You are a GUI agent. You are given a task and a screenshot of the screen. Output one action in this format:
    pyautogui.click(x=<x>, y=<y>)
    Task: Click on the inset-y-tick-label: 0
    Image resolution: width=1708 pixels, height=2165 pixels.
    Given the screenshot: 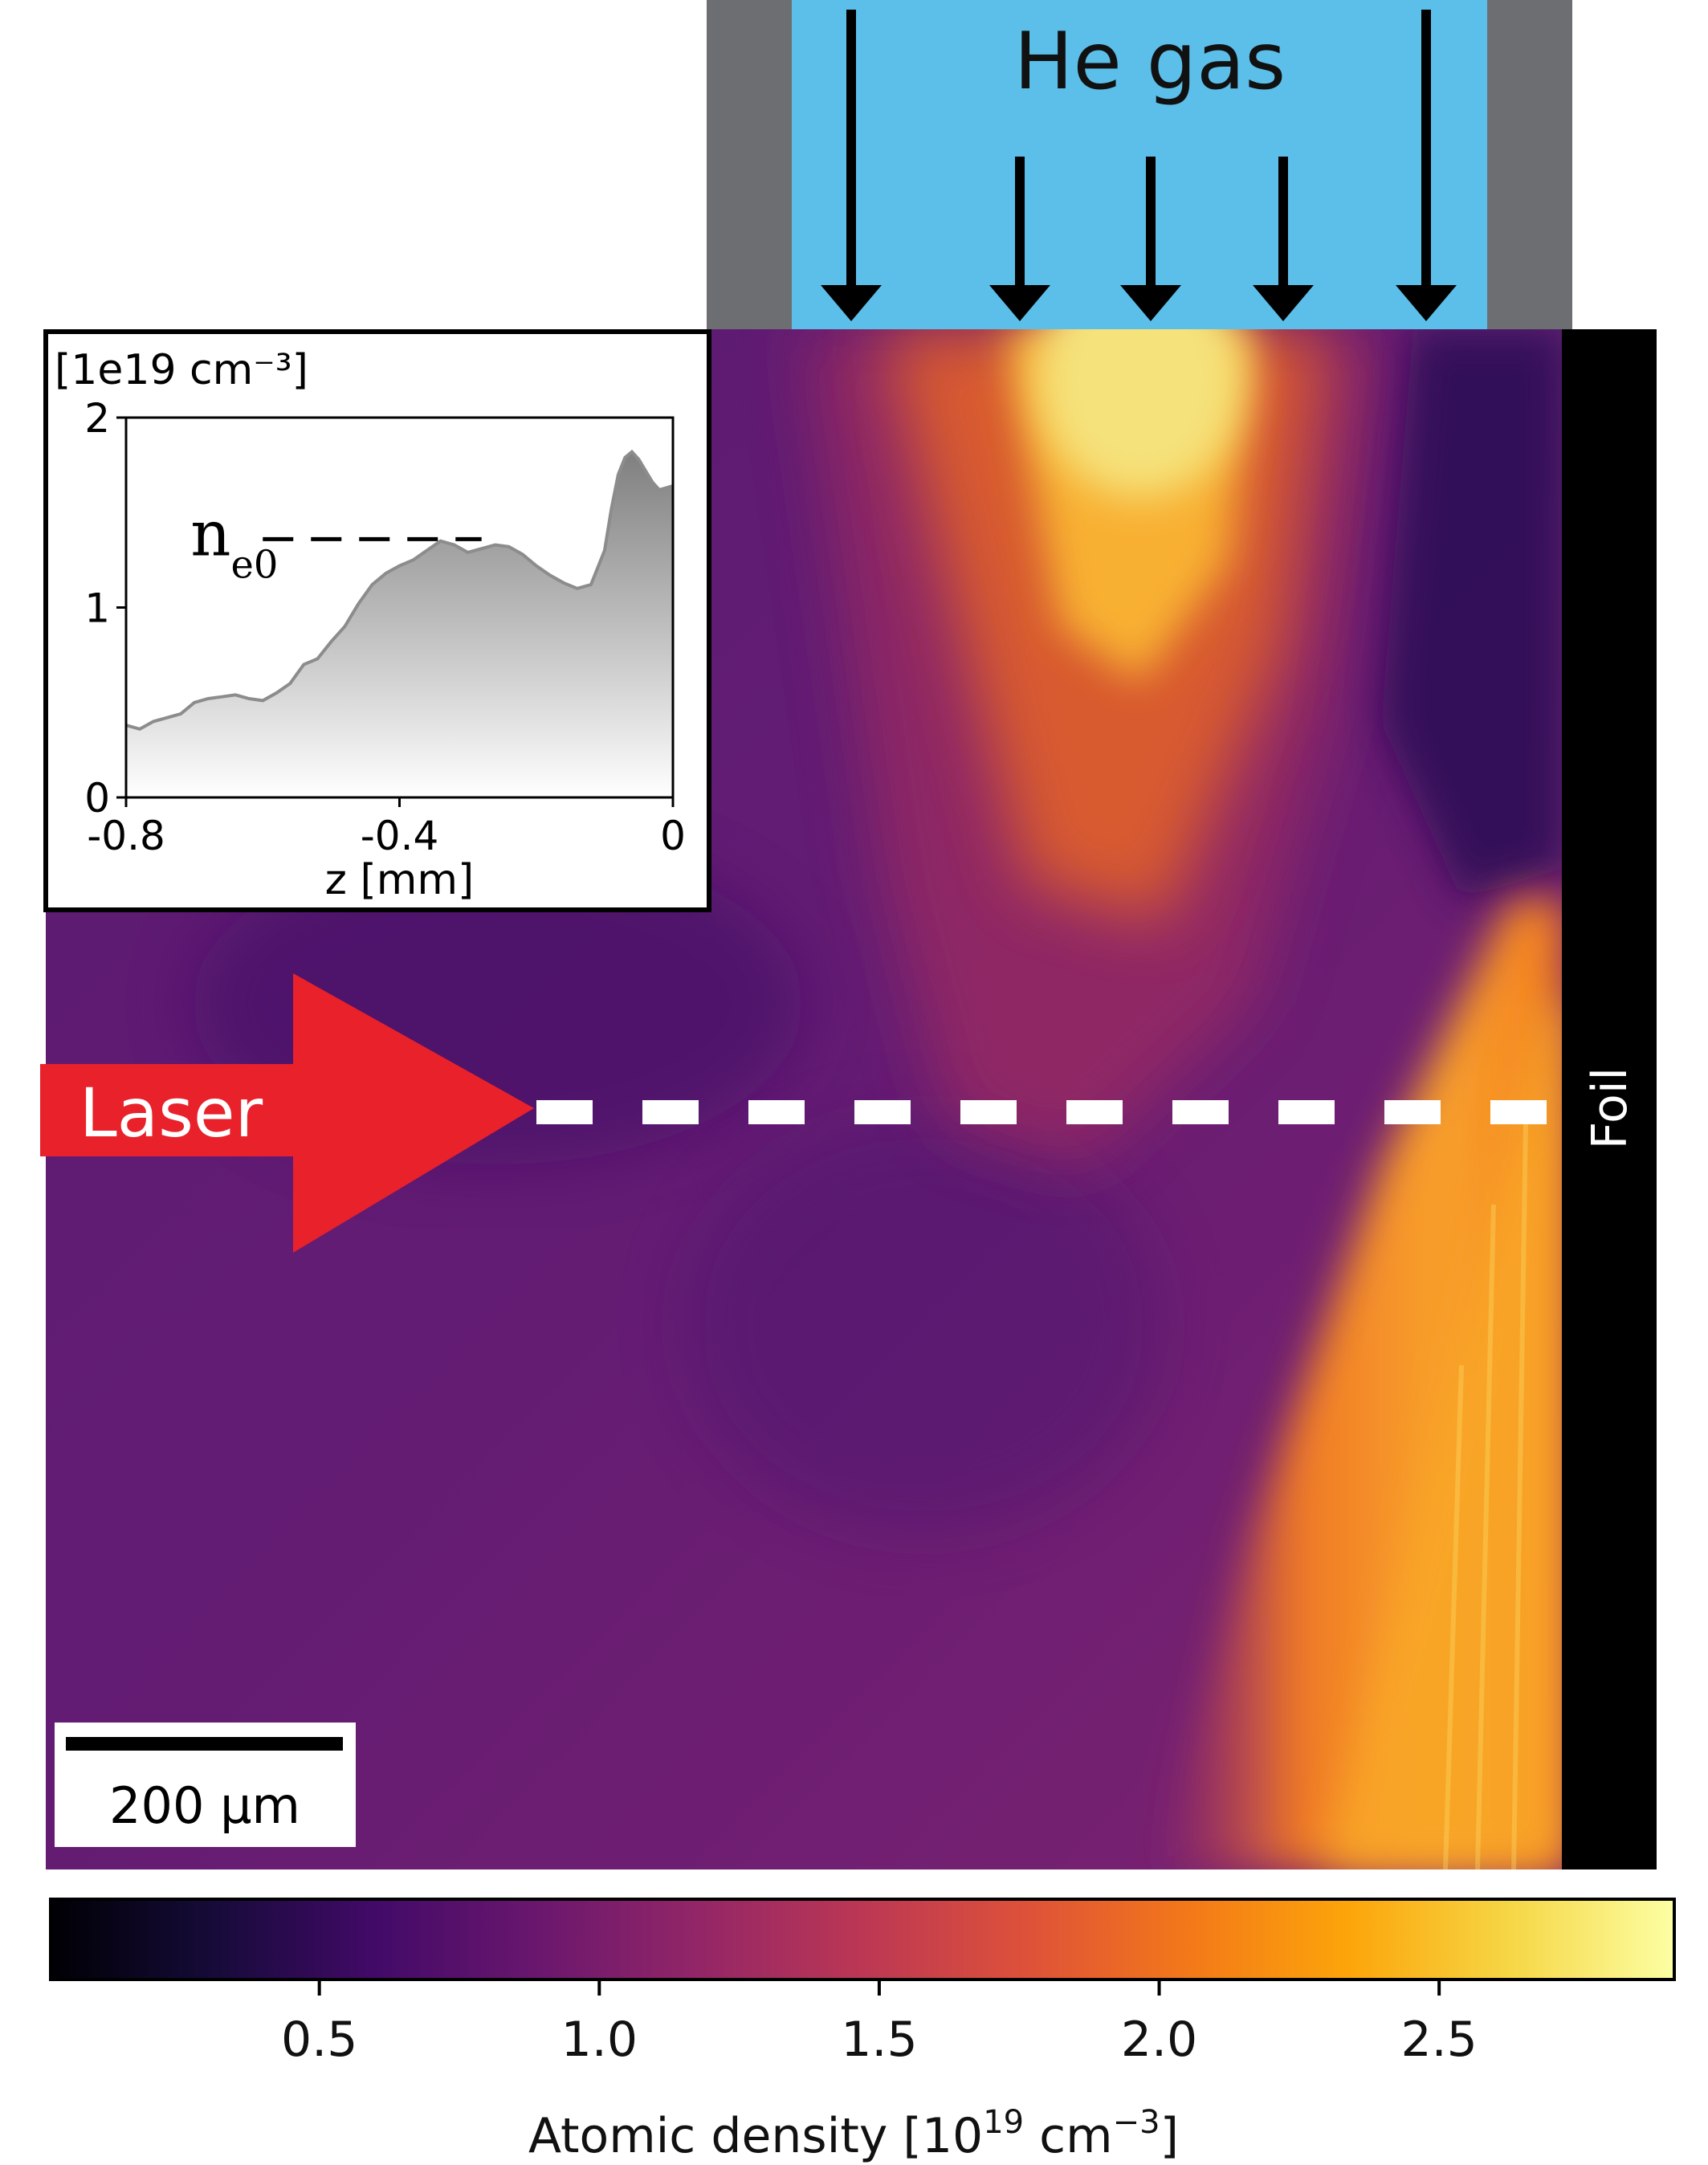 What is the action you would take?
    pyautogui.click(x=97, y=798)
    